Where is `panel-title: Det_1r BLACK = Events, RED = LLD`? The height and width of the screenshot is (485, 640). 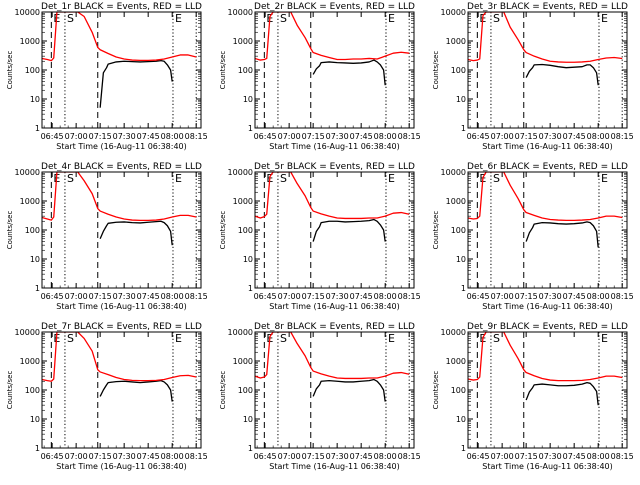 panel-title: Det_1r BLACK = Events, RED = LLD is located at coordinates (121, 7).